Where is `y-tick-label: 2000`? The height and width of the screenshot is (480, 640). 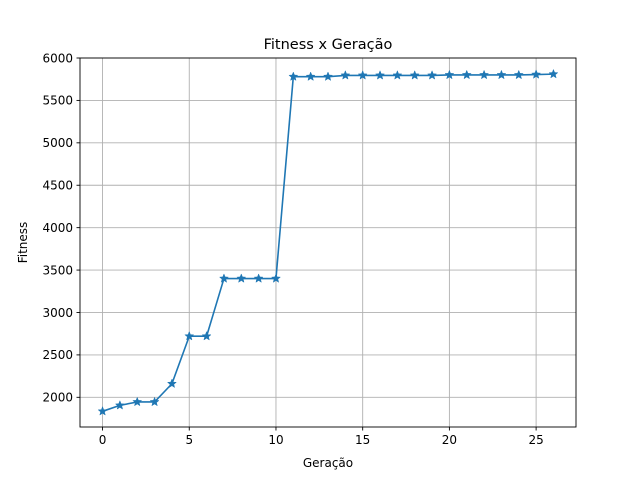 y-tick-label: 2000 is located at coordinates (57, 398).